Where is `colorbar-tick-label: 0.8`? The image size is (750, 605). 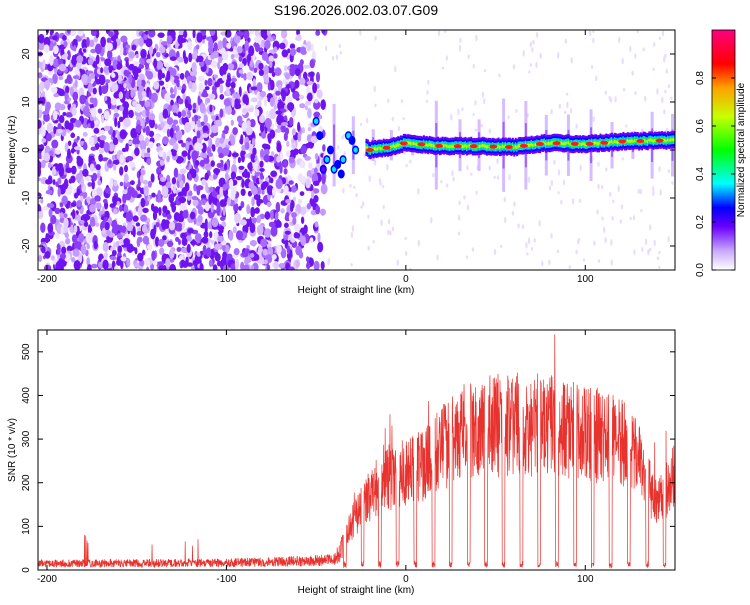
colorbar-tick-label: 0.8 is located at coordinates (700, 78).